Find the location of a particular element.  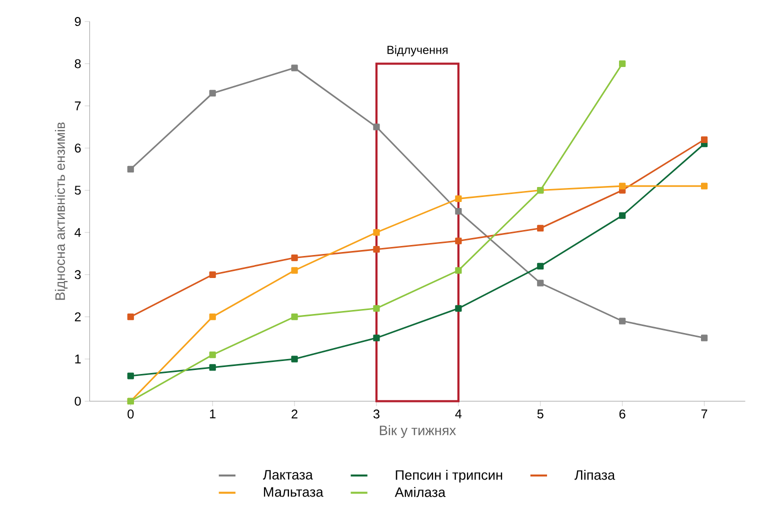

y-tick-label: 9 is located at coordinates (77, 21).